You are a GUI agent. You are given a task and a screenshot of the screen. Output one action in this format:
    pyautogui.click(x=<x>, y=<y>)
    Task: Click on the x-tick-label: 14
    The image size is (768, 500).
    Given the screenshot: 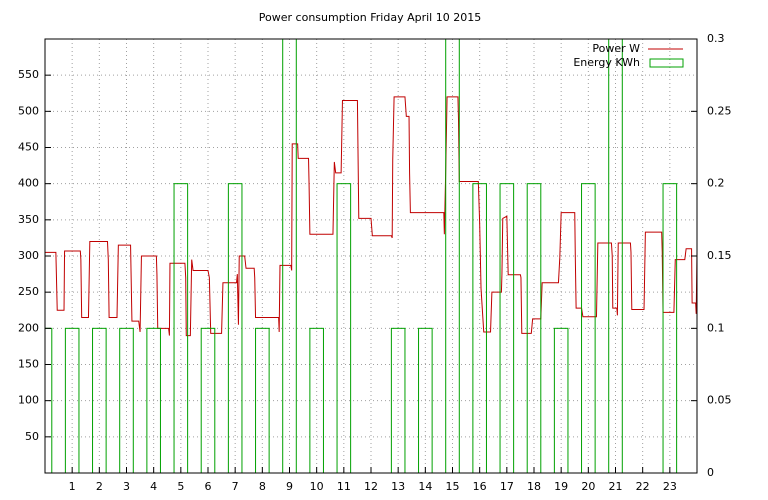 What is the action you would take?
    pyautogui.click(x=425, y=486)
    